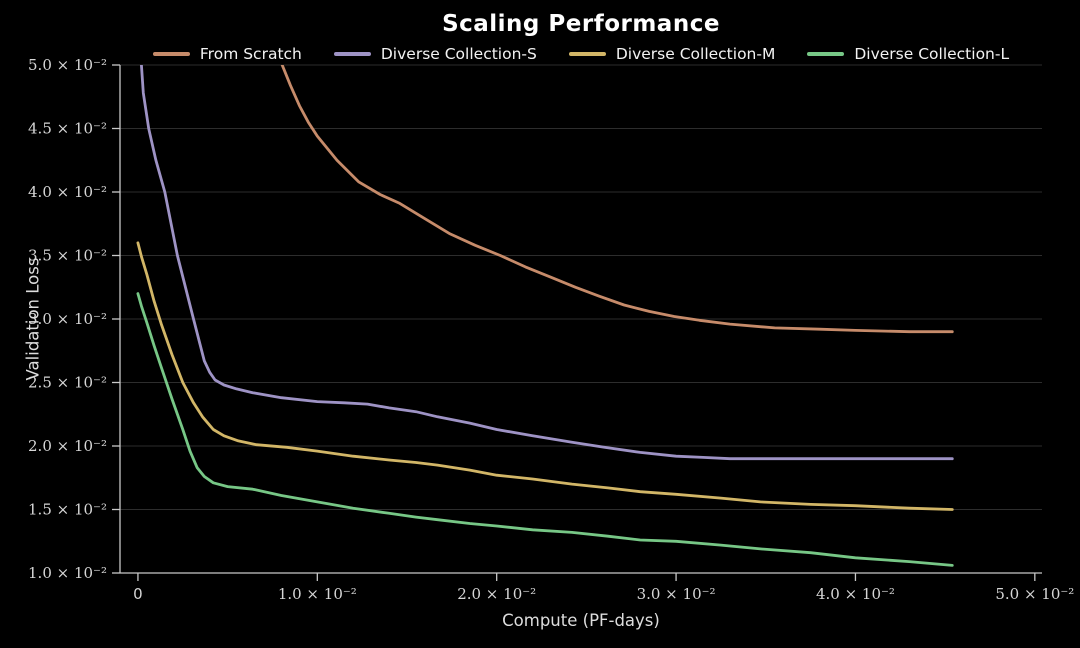  What do you see at coordinates (67, 446) in the screenshot?
I see `y-tick-label: 2.0 × 10⁻²` at bounding box center [67, 446].